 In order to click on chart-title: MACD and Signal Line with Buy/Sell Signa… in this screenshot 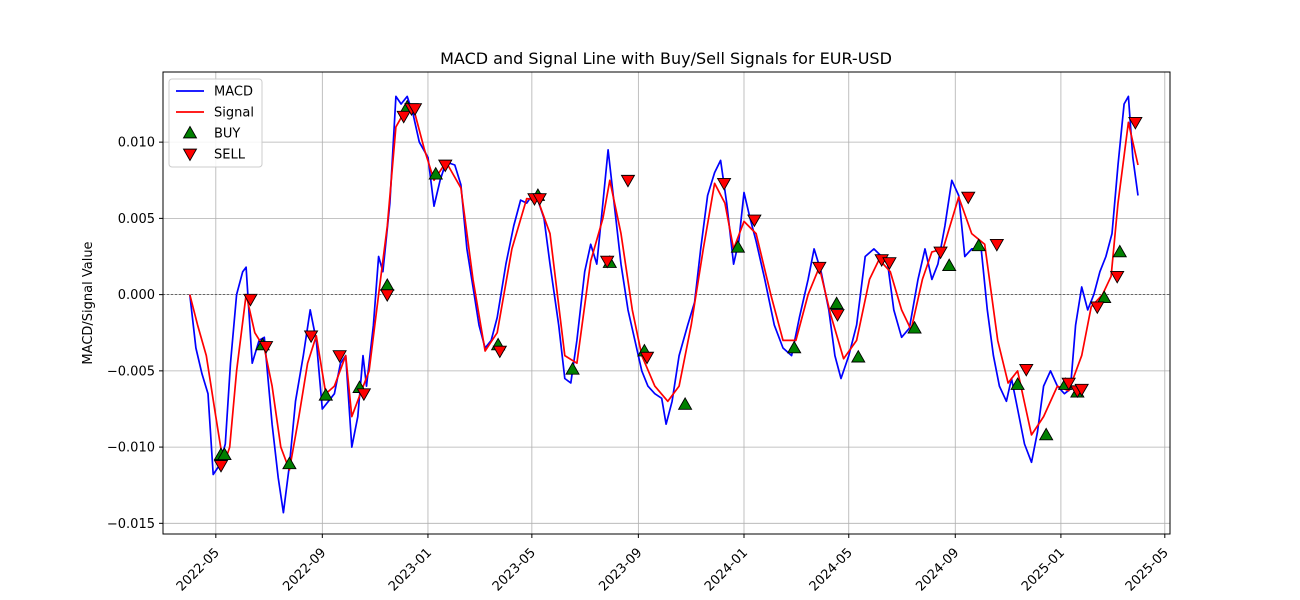, I will do `click(666, 58)`.